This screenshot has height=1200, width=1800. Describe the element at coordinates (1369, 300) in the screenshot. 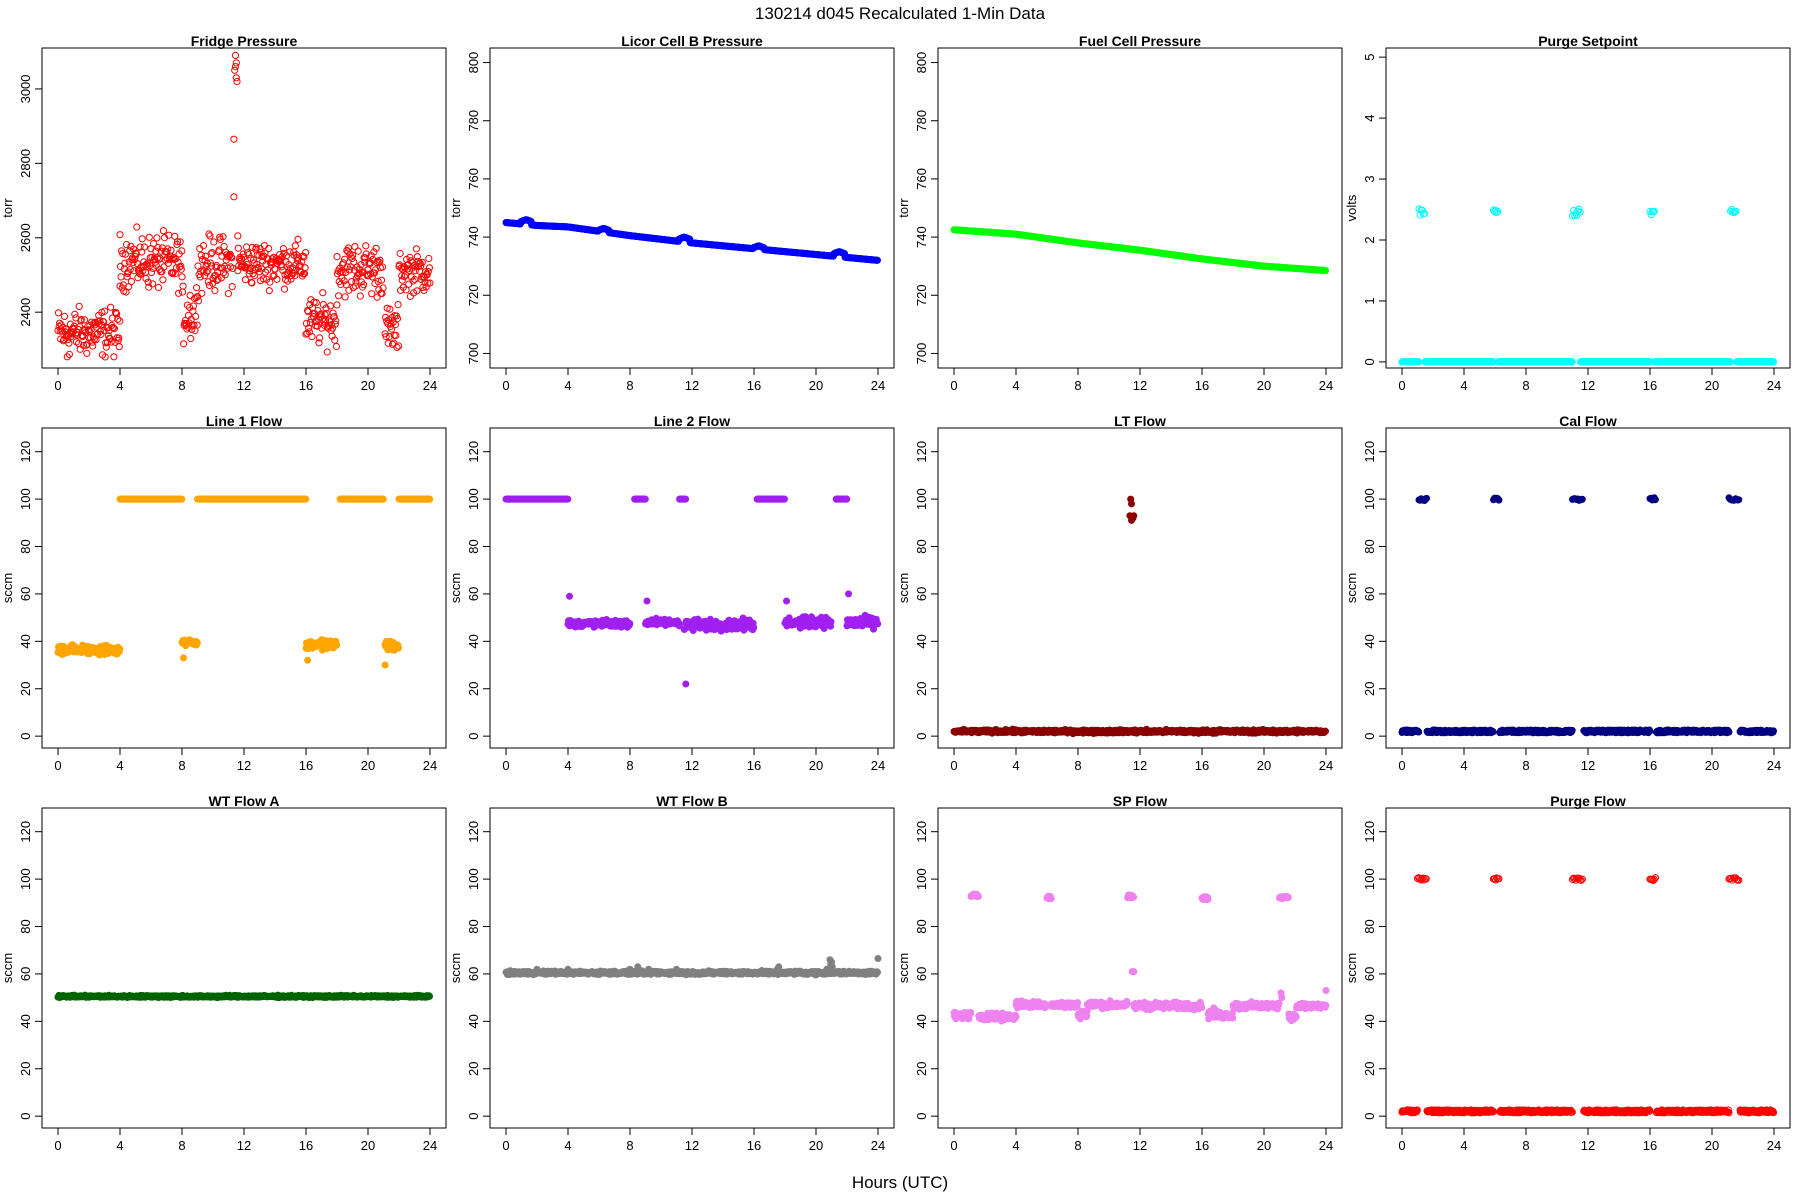

I see `y-tick-label: 1` at that location.